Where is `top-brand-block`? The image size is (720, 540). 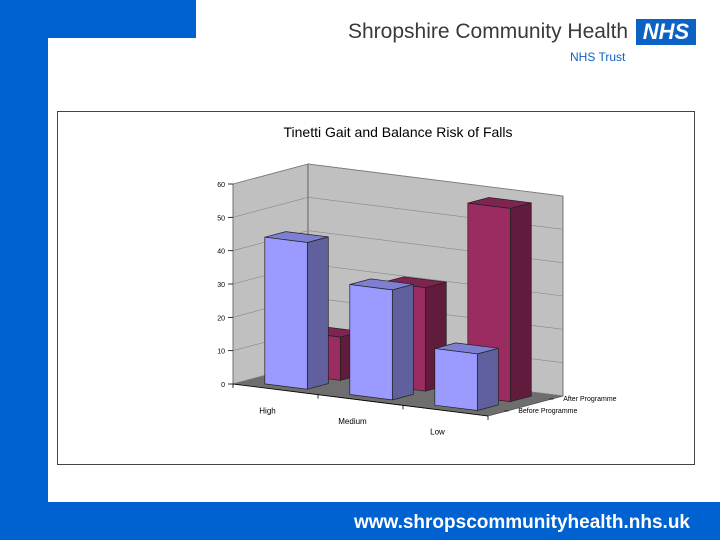
top-brand-block is located at coordinates (98, 19).